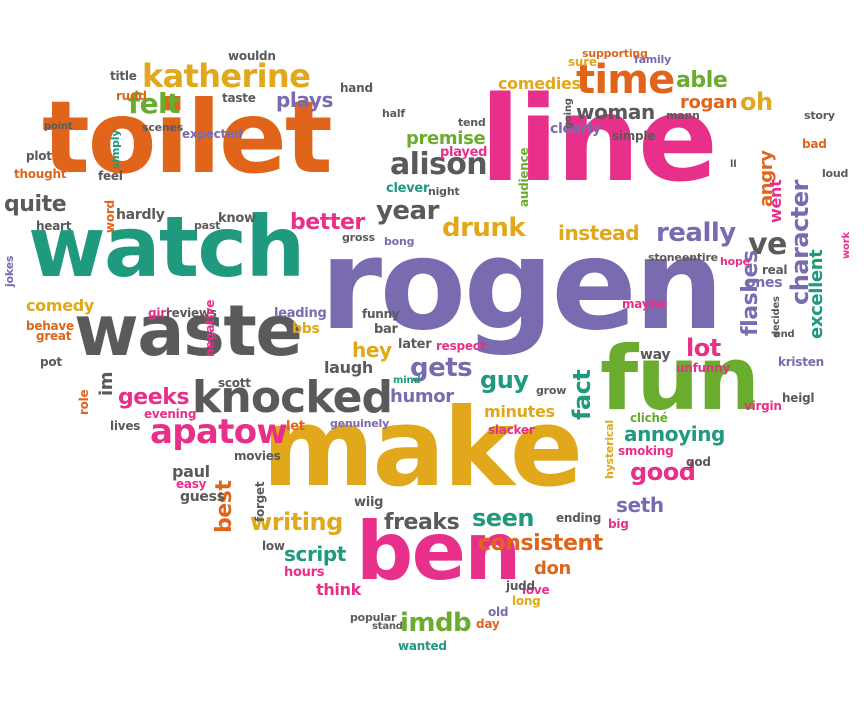 Image resolution: width=864 pixels, height=720 pixels. I want to click on cloud-word: big, so click(618, 524).